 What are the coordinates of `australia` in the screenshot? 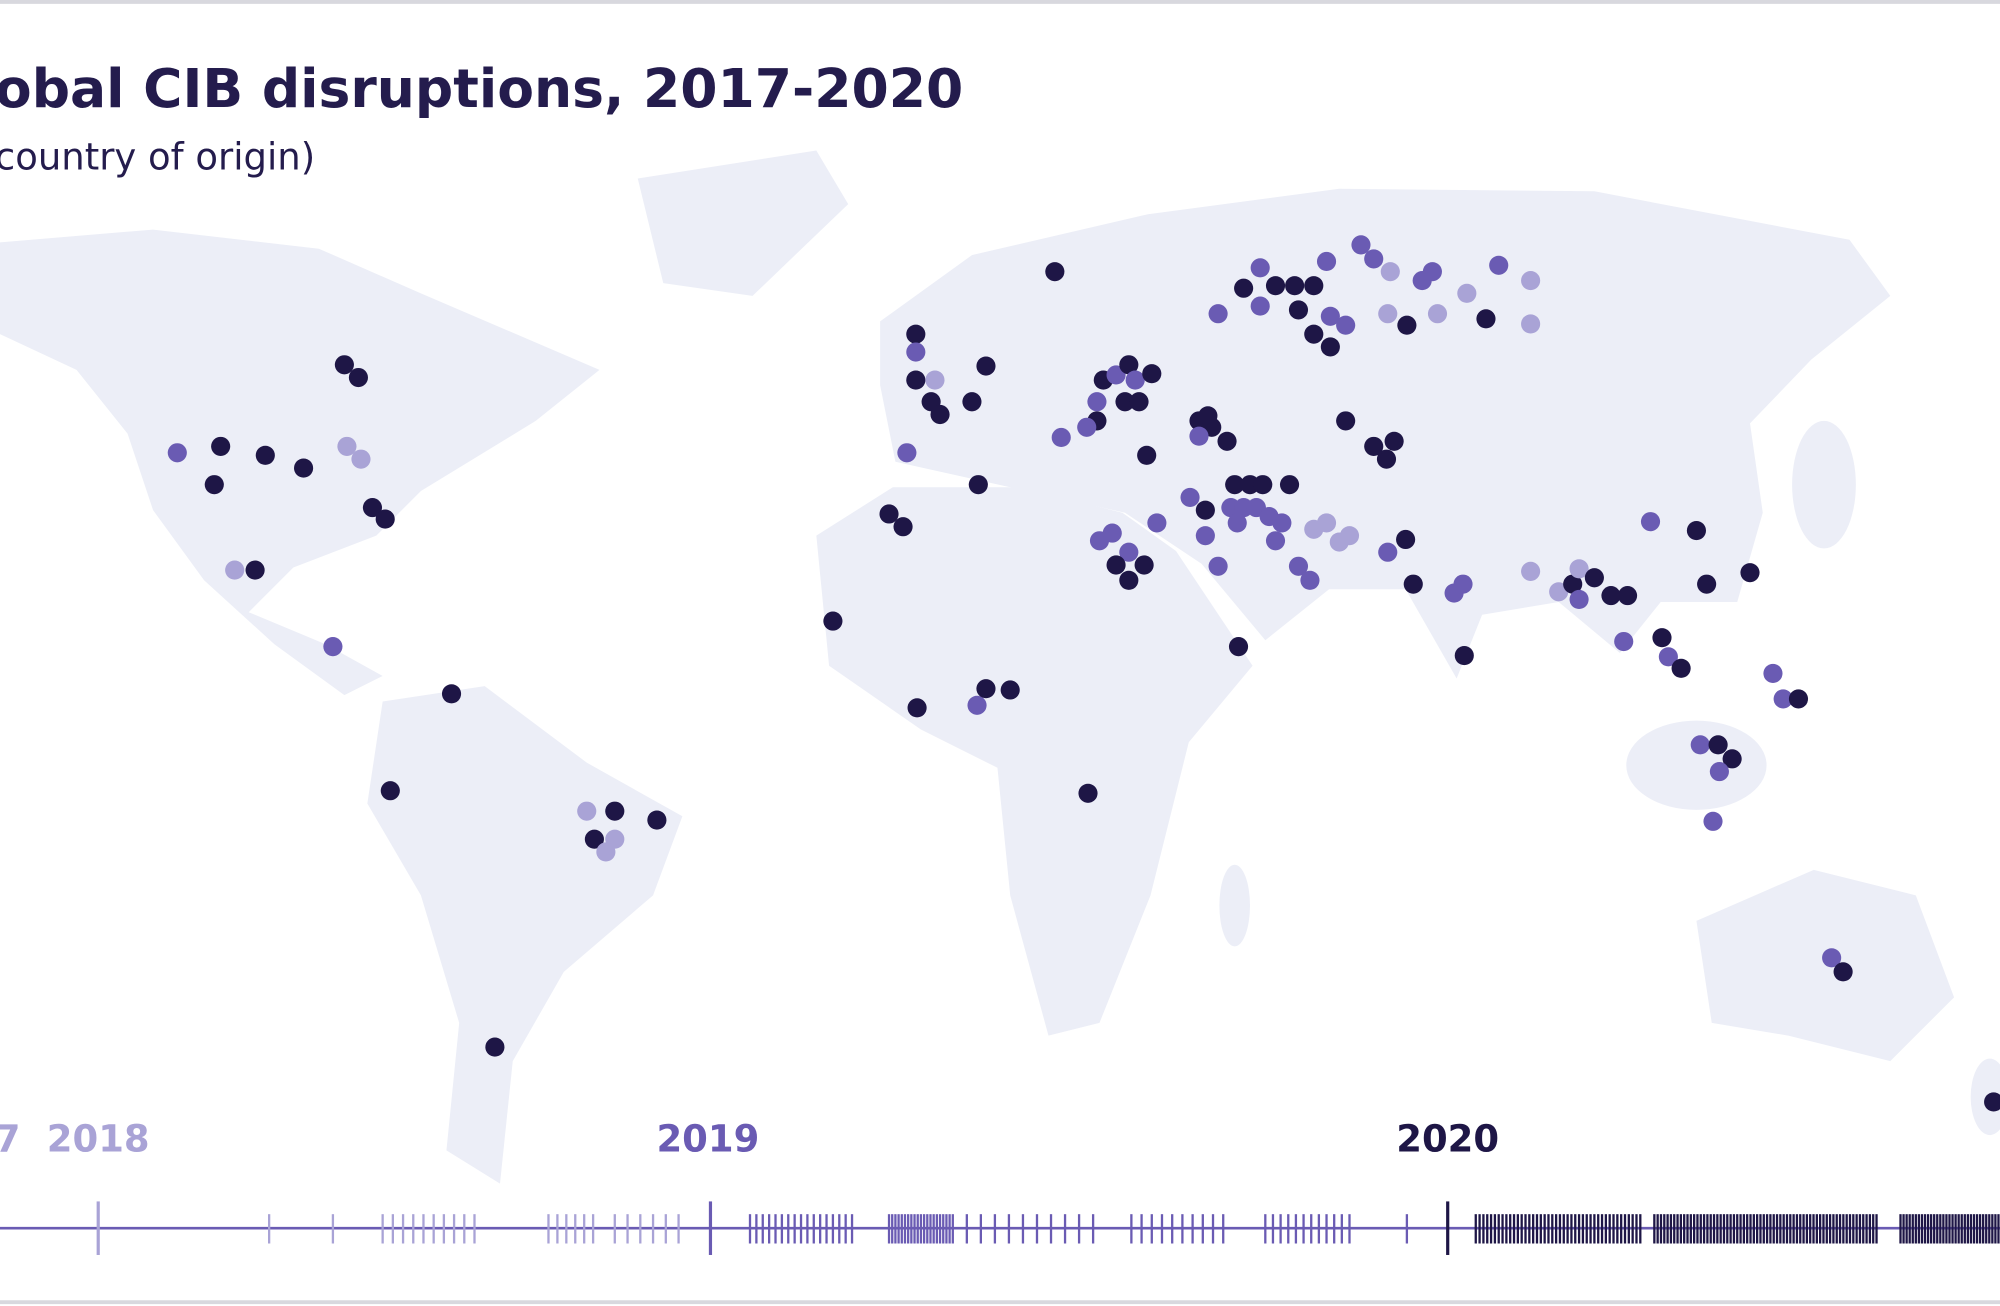 It's located at (1825, 965).